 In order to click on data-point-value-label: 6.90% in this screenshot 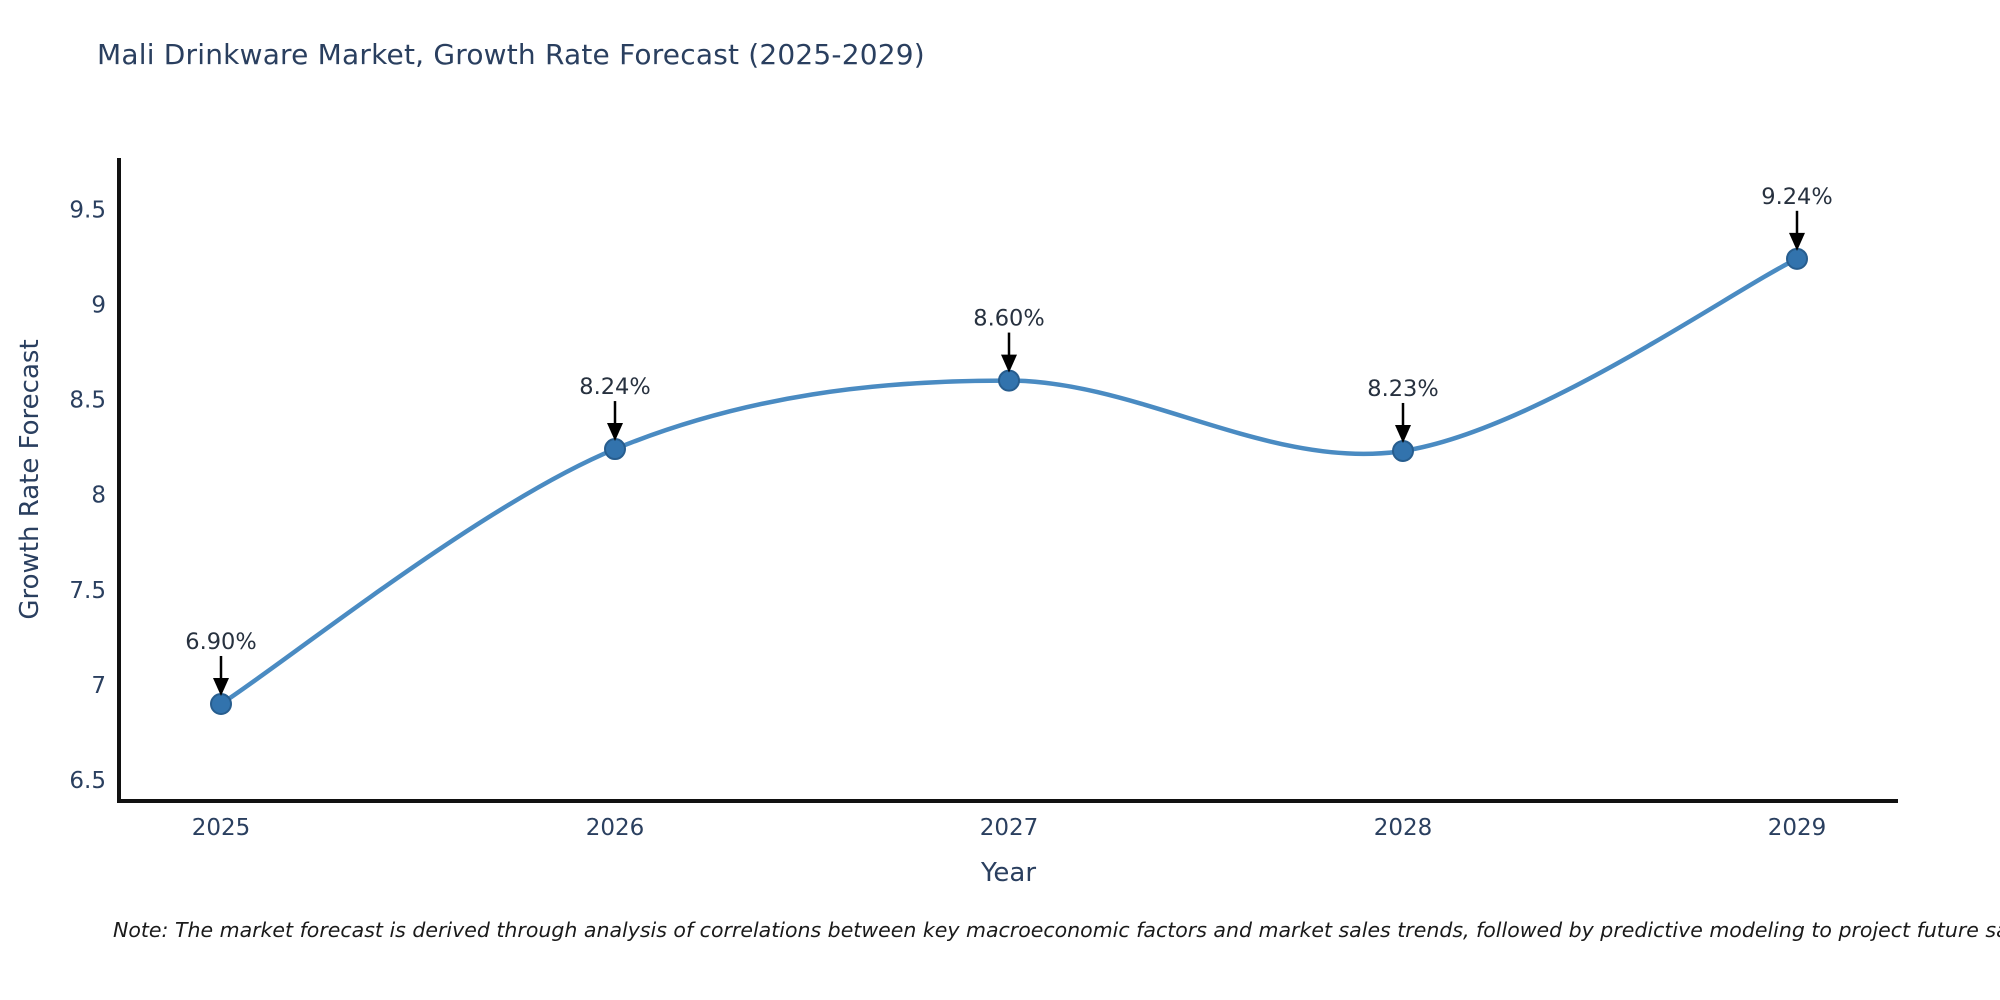, I will do `click(220, 642)`.